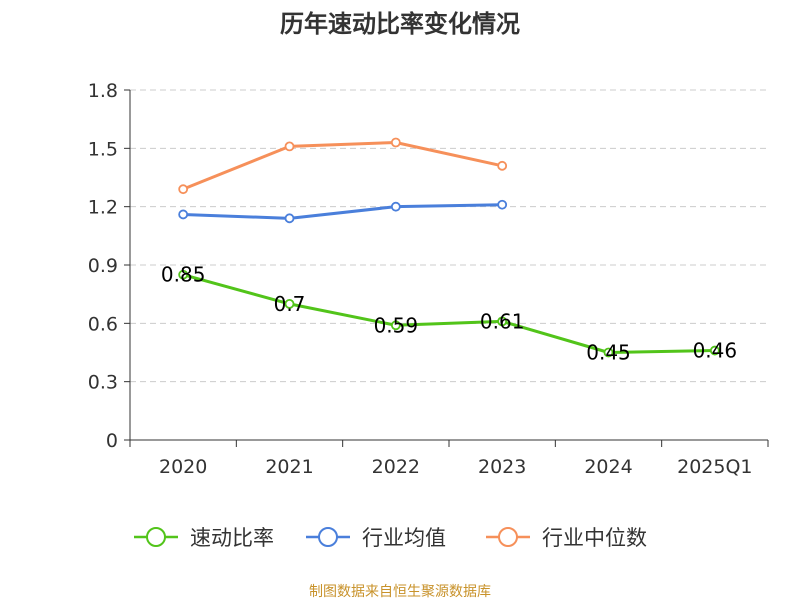 The image size is (800, 604). What do you see at coordinates (400, 24) in the screenshot?
I see `chart-title: 历年速动比率变化情况` at bounding box center [400, 24].